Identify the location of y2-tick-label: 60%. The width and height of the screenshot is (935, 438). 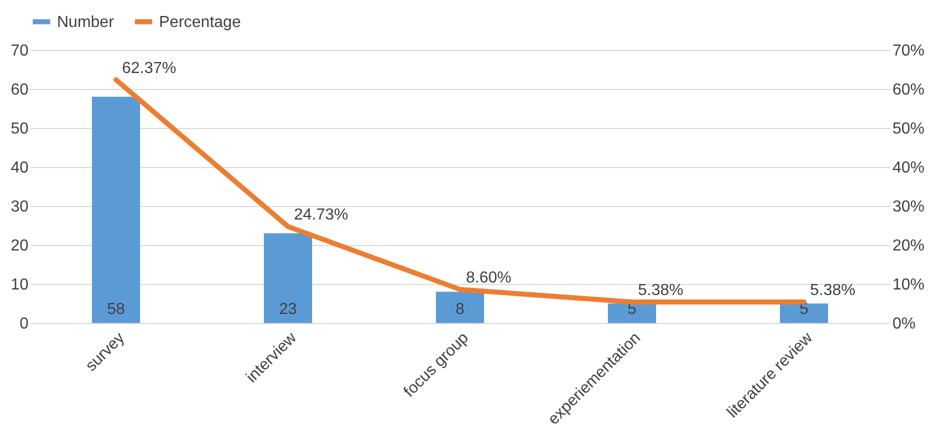
(908, 90).